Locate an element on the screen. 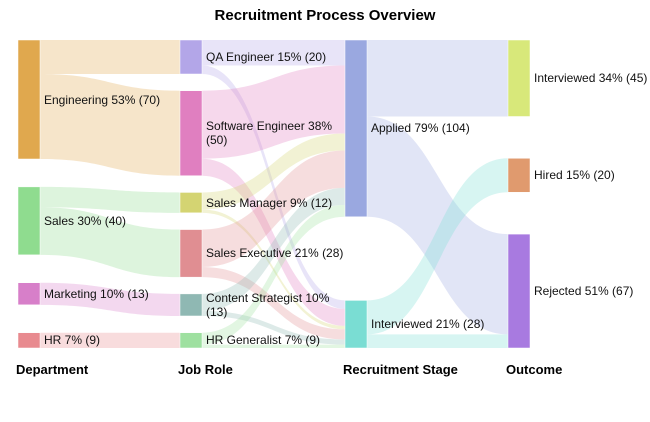 The height and width of the screenshot is (422, 650). node-label: Sales Executive 21% (28) is located at coordinates (275, 253).